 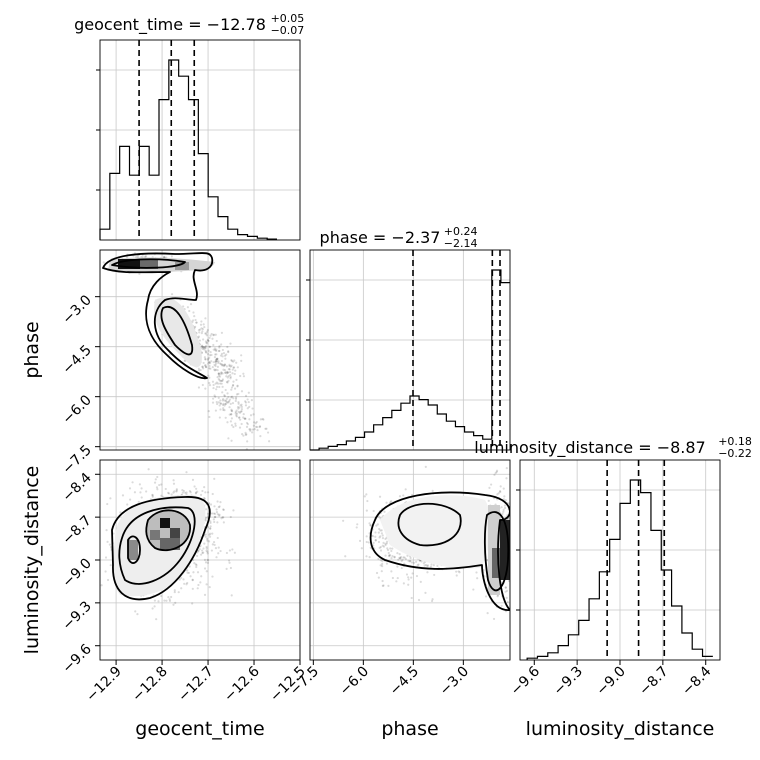 What do you see at coordinates (354, 681) in the screenshot?
I see `x-tick-label: −6.0` at bounding box center [354, 681].